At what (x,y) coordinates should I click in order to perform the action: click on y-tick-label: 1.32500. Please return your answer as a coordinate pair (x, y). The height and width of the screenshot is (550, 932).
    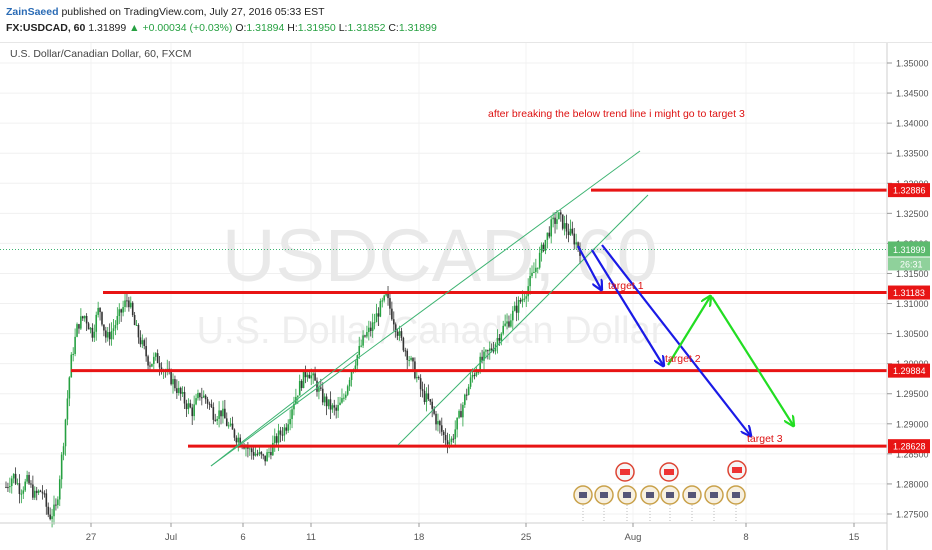
    Looking at the image, I should click on (912, 214).